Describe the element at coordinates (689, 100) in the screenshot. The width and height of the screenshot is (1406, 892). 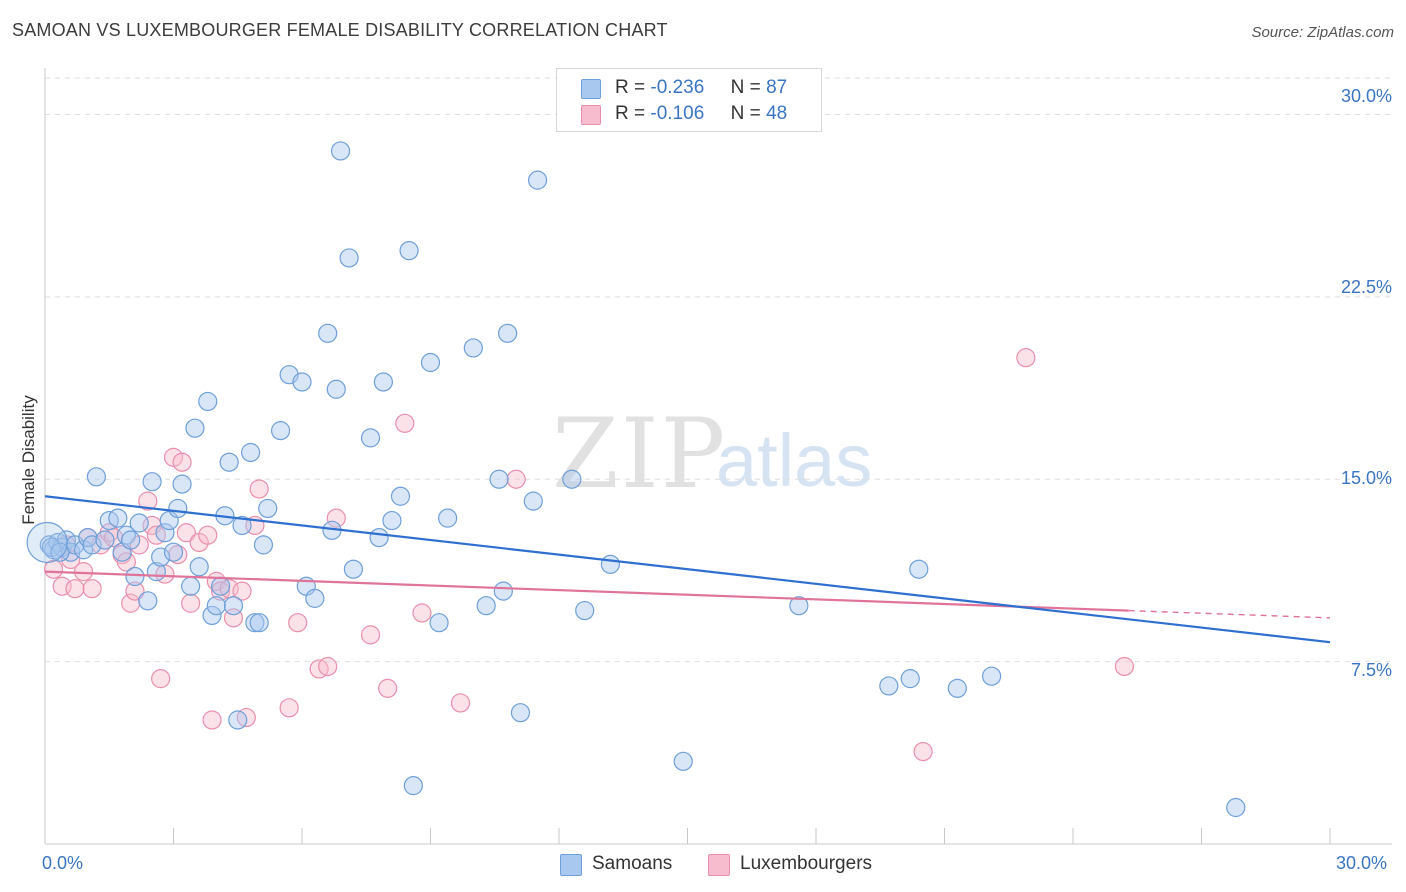
I see `stats-legend: R = -0.236 N = 87 R = -0.106 N = 48` at that location.